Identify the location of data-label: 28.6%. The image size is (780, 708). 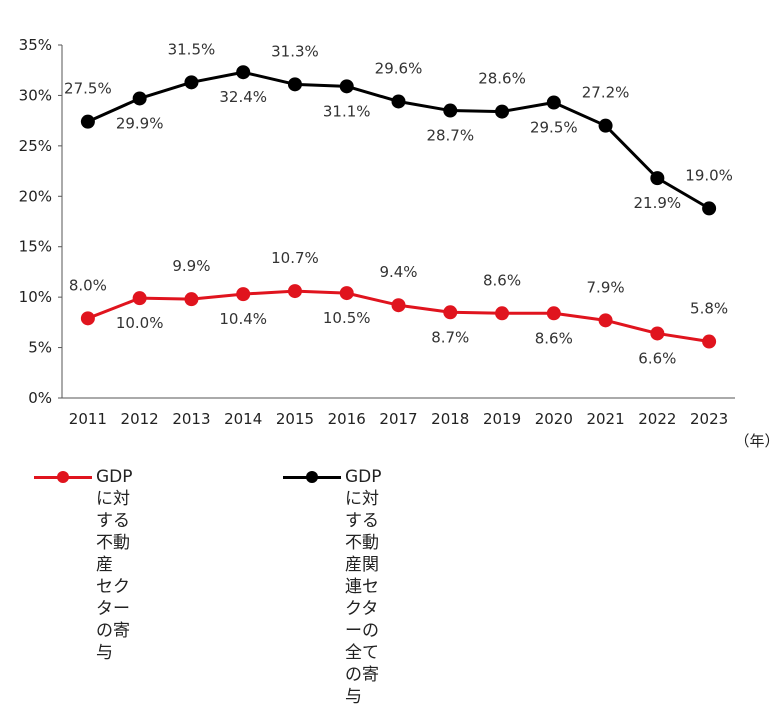
(502, 79).